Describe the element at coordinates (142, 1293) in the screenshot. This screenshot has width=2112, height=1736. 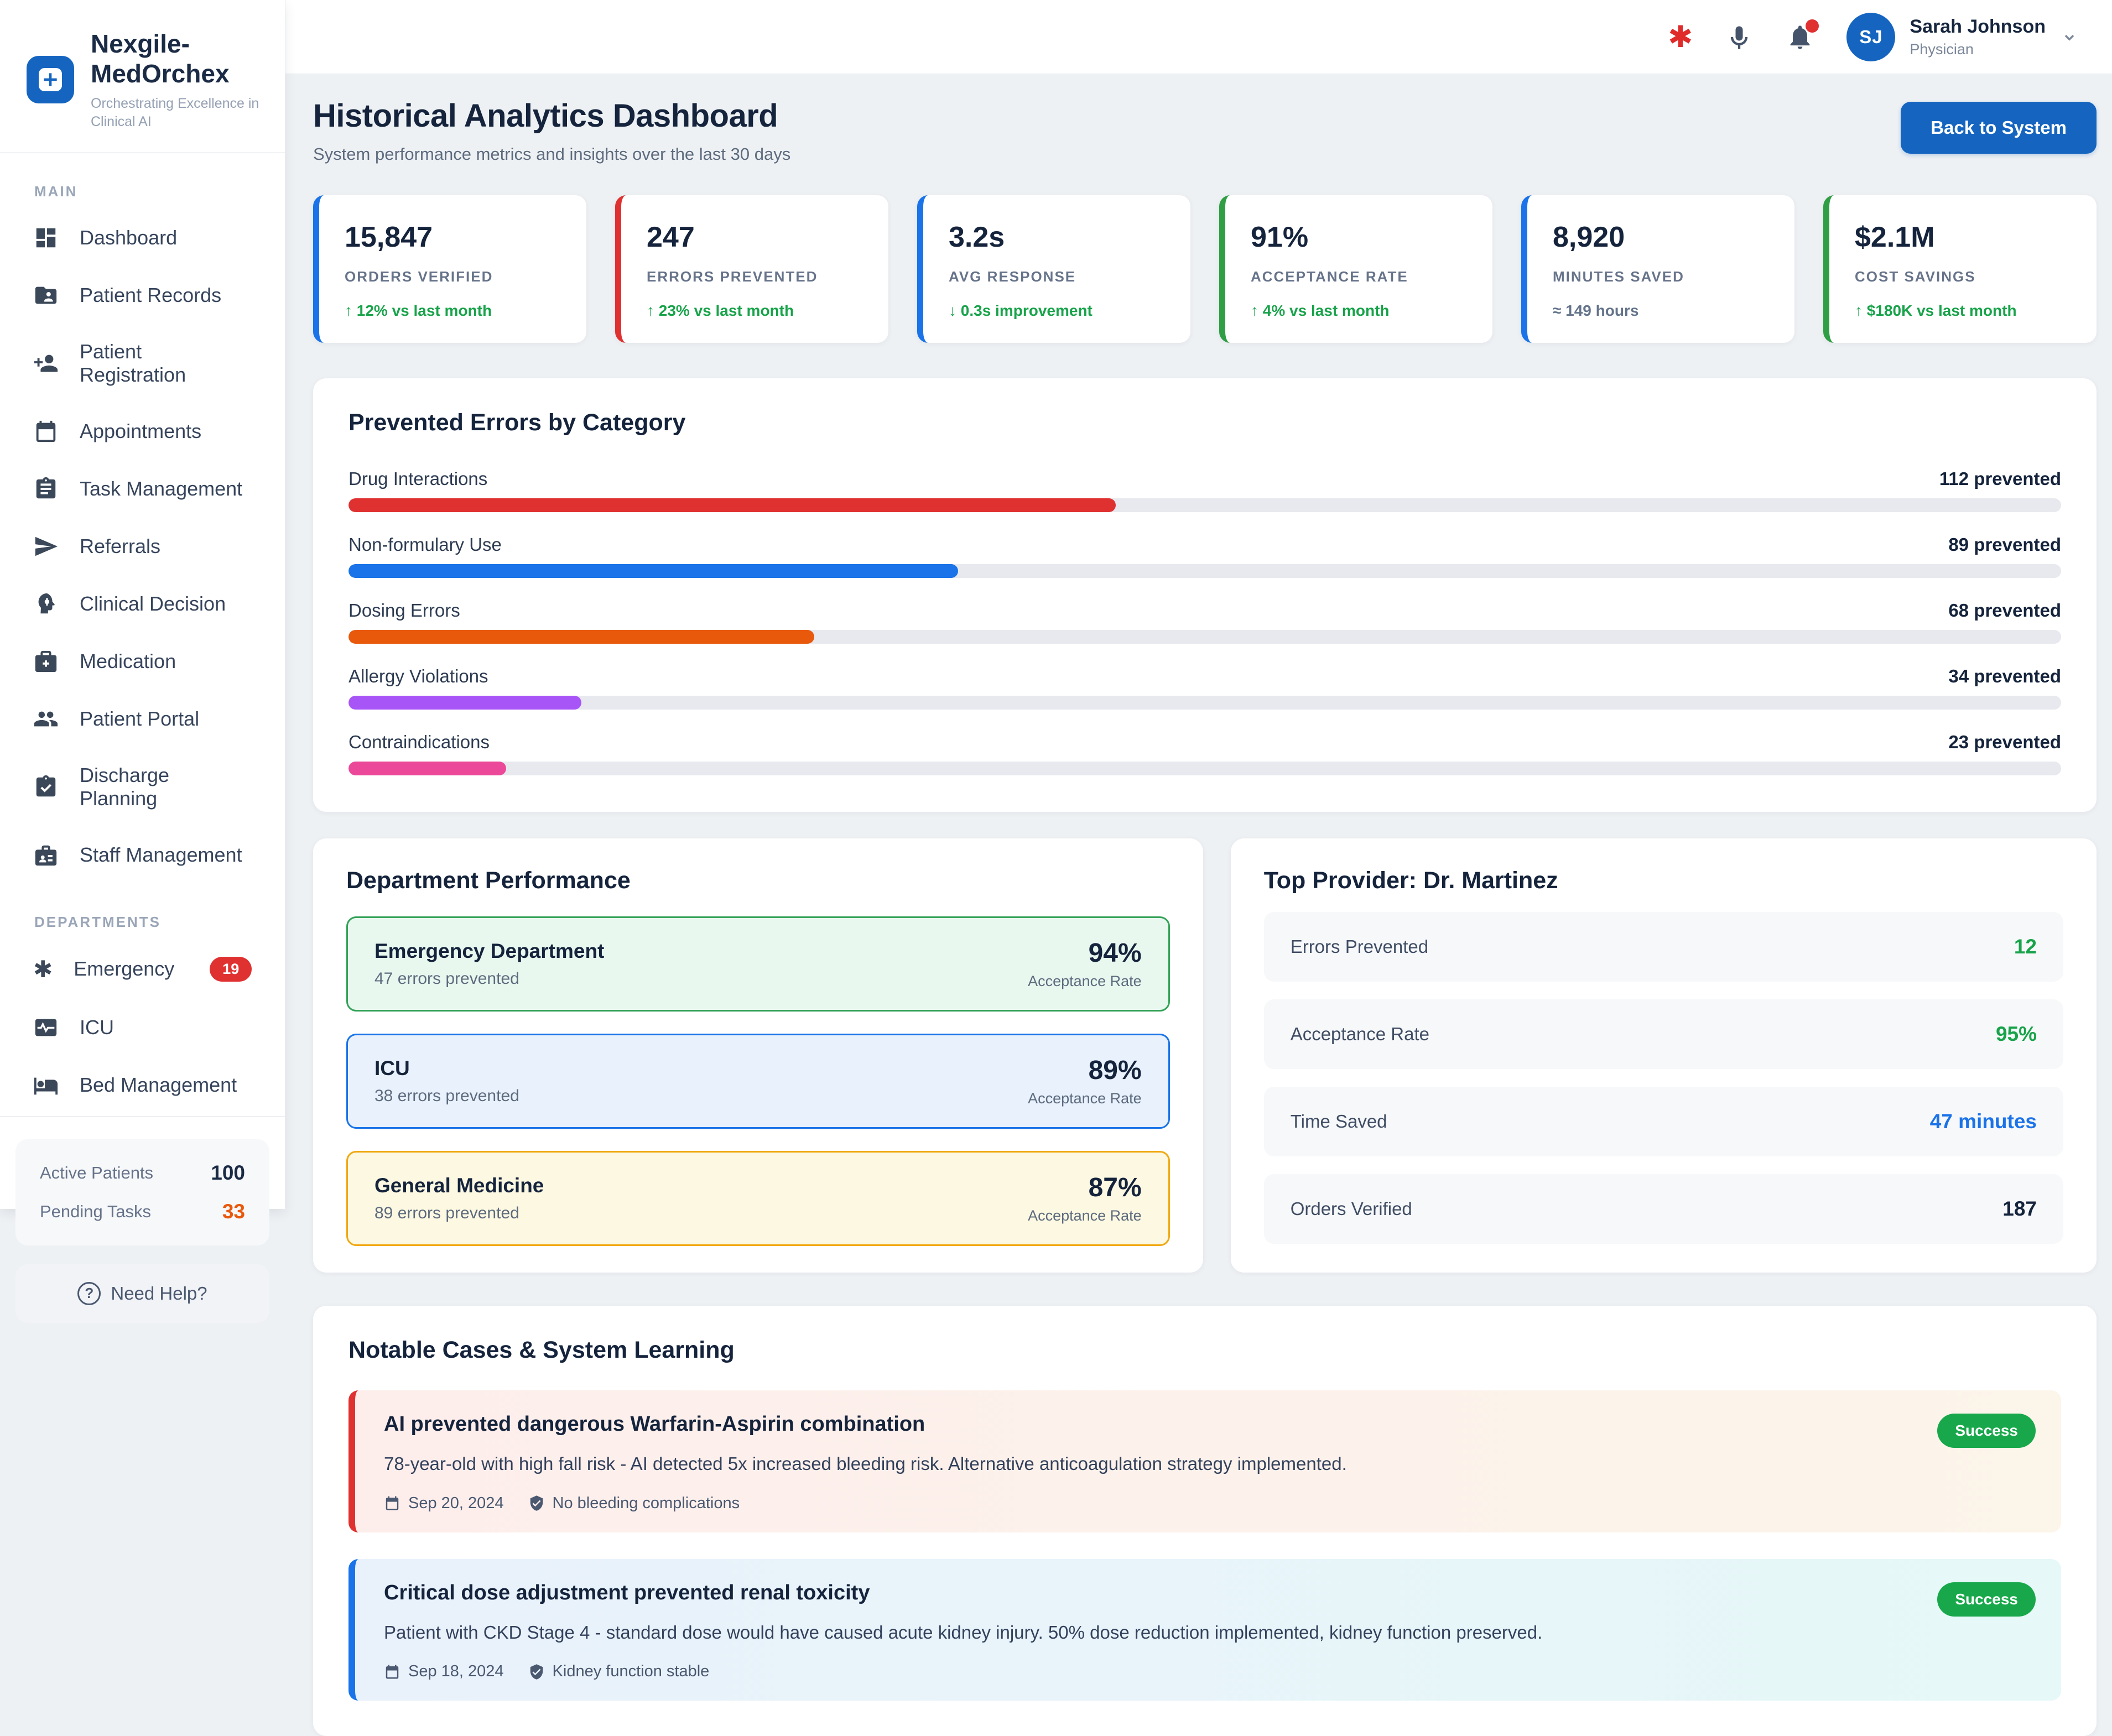
I see `need-help-button: ? Need Help?` at that location.